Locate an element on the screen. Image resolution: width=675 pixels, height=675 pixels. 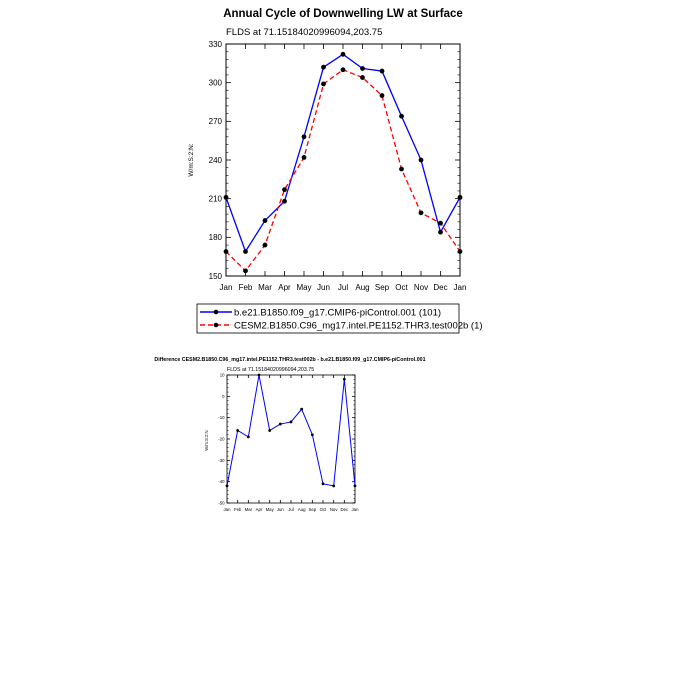
y-tick-label: -40 is located at coordinates (221, 481).